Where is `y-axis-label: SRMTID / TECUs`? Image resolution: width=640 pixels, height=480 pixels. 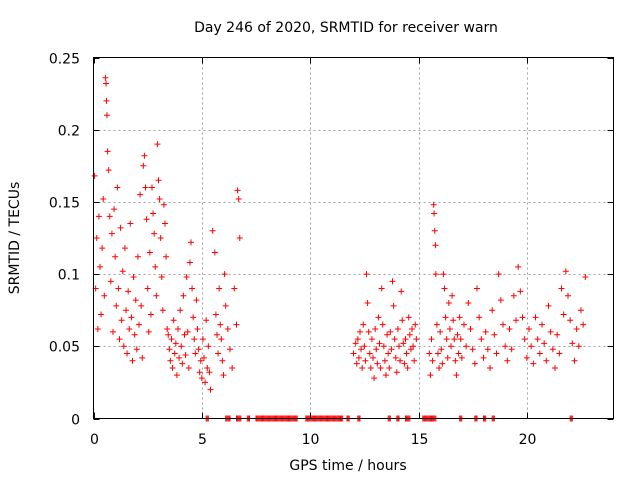 y-axis-label: SRMTID / TECUs is located at coordinates (15, 238).